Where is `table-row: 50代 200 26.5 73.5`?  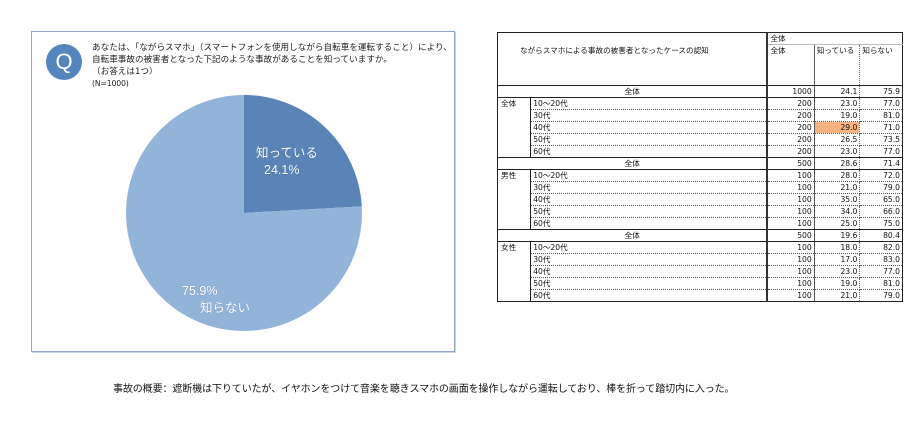 table-row: 50代 200 26.5 73.5 is located at coordinates (700, 139).